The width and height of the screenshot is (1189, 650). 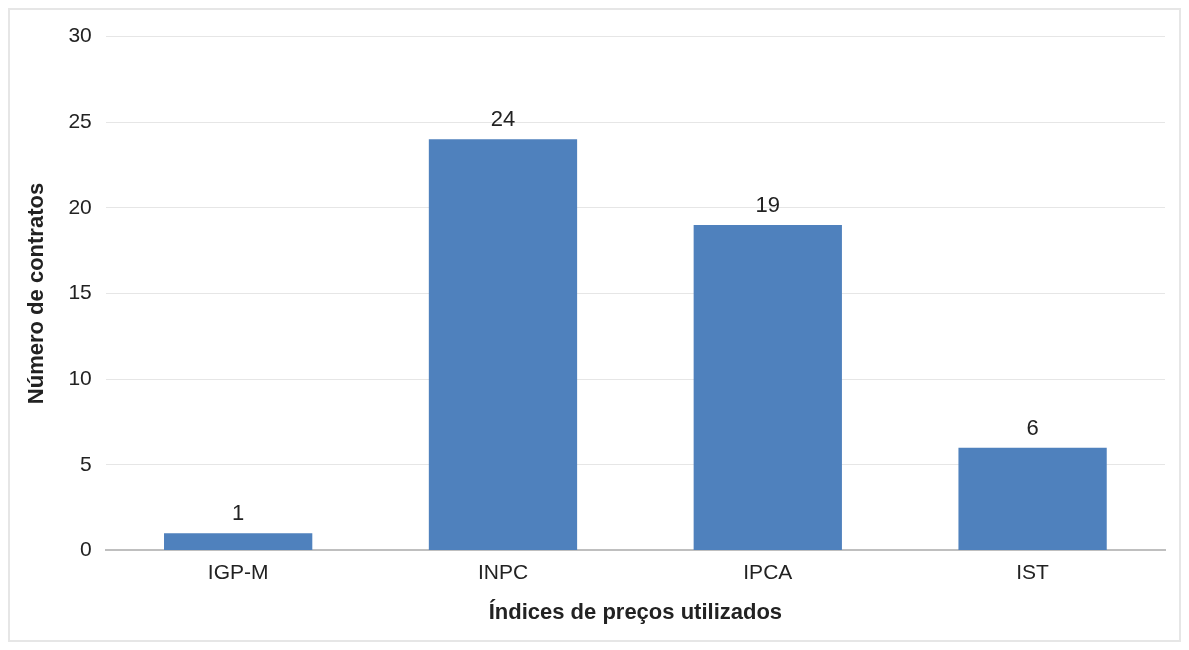 What do you see at coordinates (503, 119) in the screenshot?
I see `data-label: 24` at bounding box center [503, 119].